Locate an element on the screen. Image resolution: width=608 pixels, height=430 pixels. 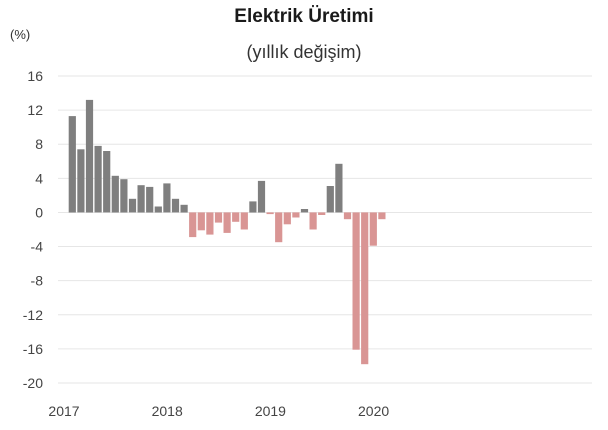
y-tick-labels: 16 12 8 4 0 -4 -8 -12 -16 -20 is located at coordinates (33, 229).